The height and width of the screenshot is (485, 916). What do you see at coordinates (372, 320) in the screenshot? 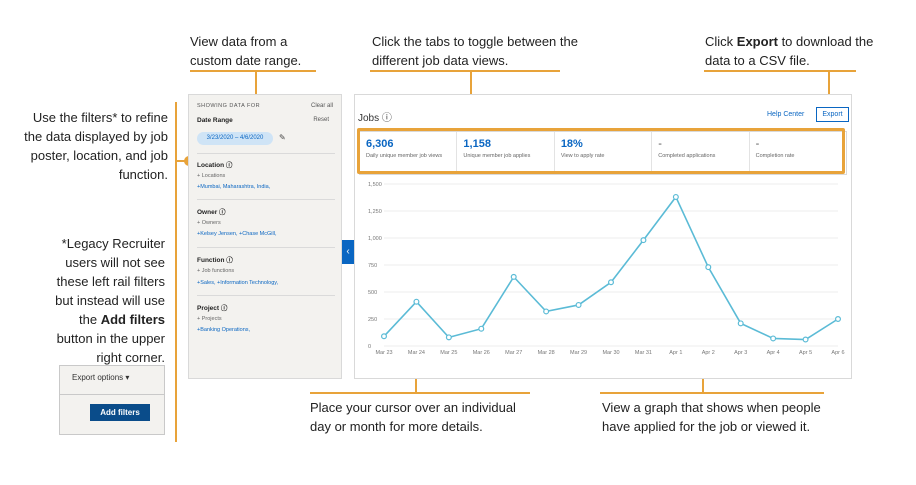
I see `y-tick-label: 250` at bounding box center [372, 320].